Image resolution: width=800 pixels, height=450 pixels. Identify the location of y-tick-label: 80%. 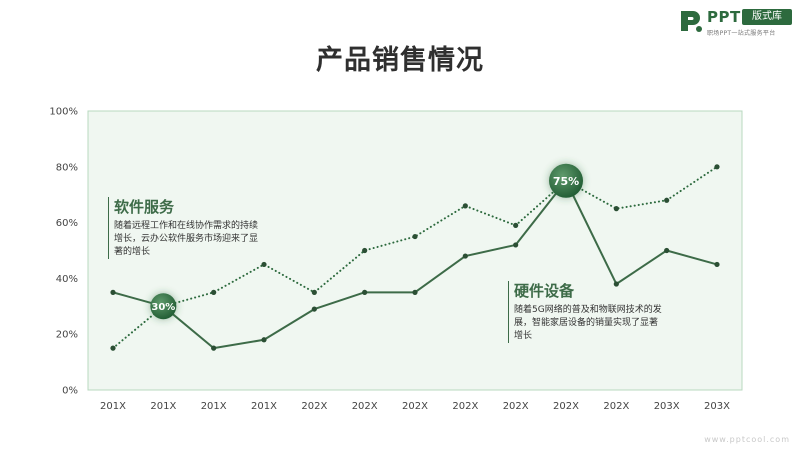
(67, 167).